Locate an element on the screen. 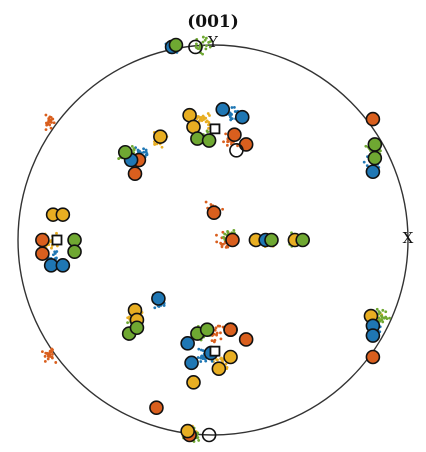  x-axis-label: X is located at coordinates (408, 238).